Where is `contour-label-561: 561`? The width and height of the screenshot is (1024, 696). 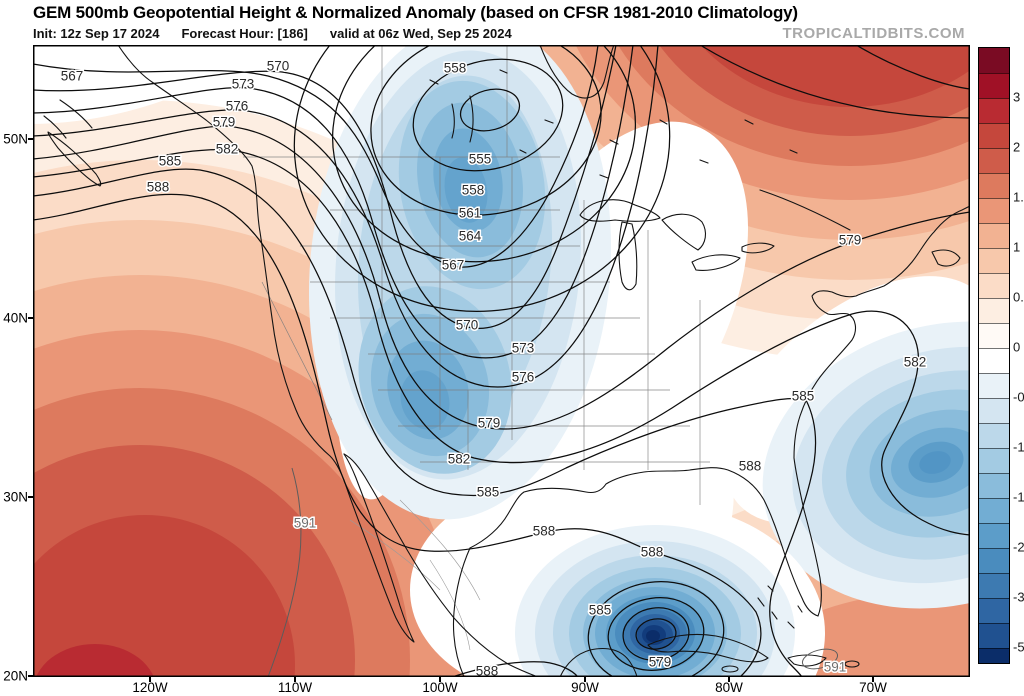
contour-label-561: 561 is located at coordinates (470, 213).